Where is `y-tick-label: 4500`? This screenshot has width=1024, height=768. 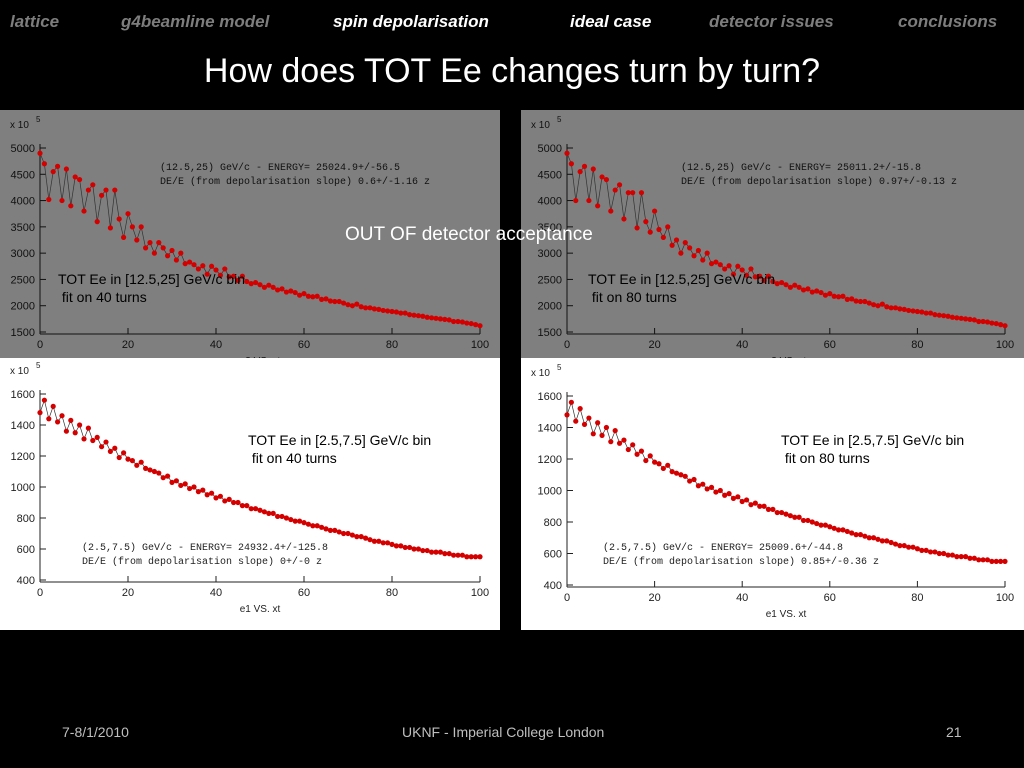
y-tick-label: 4500 is located at coordinates (550, 175).